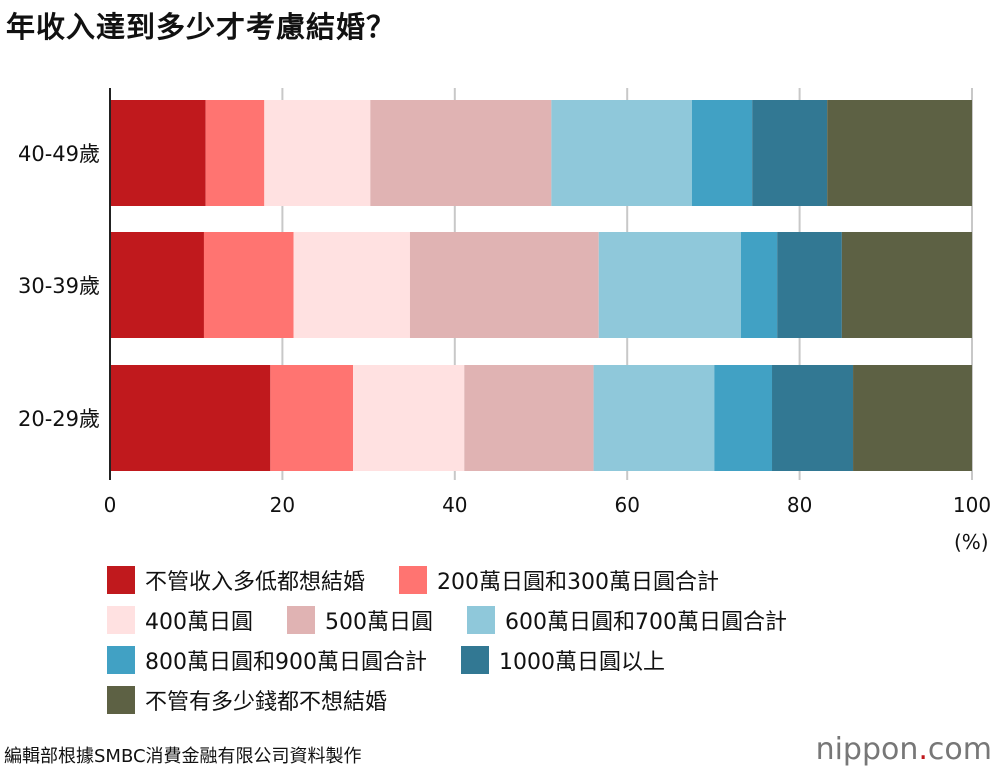 This screenshot has height=776, width=1000. I want to click on legend-row: 不管收入多低都想結婚 200萬日圓和300萬日圓合計, so click(547, 580).